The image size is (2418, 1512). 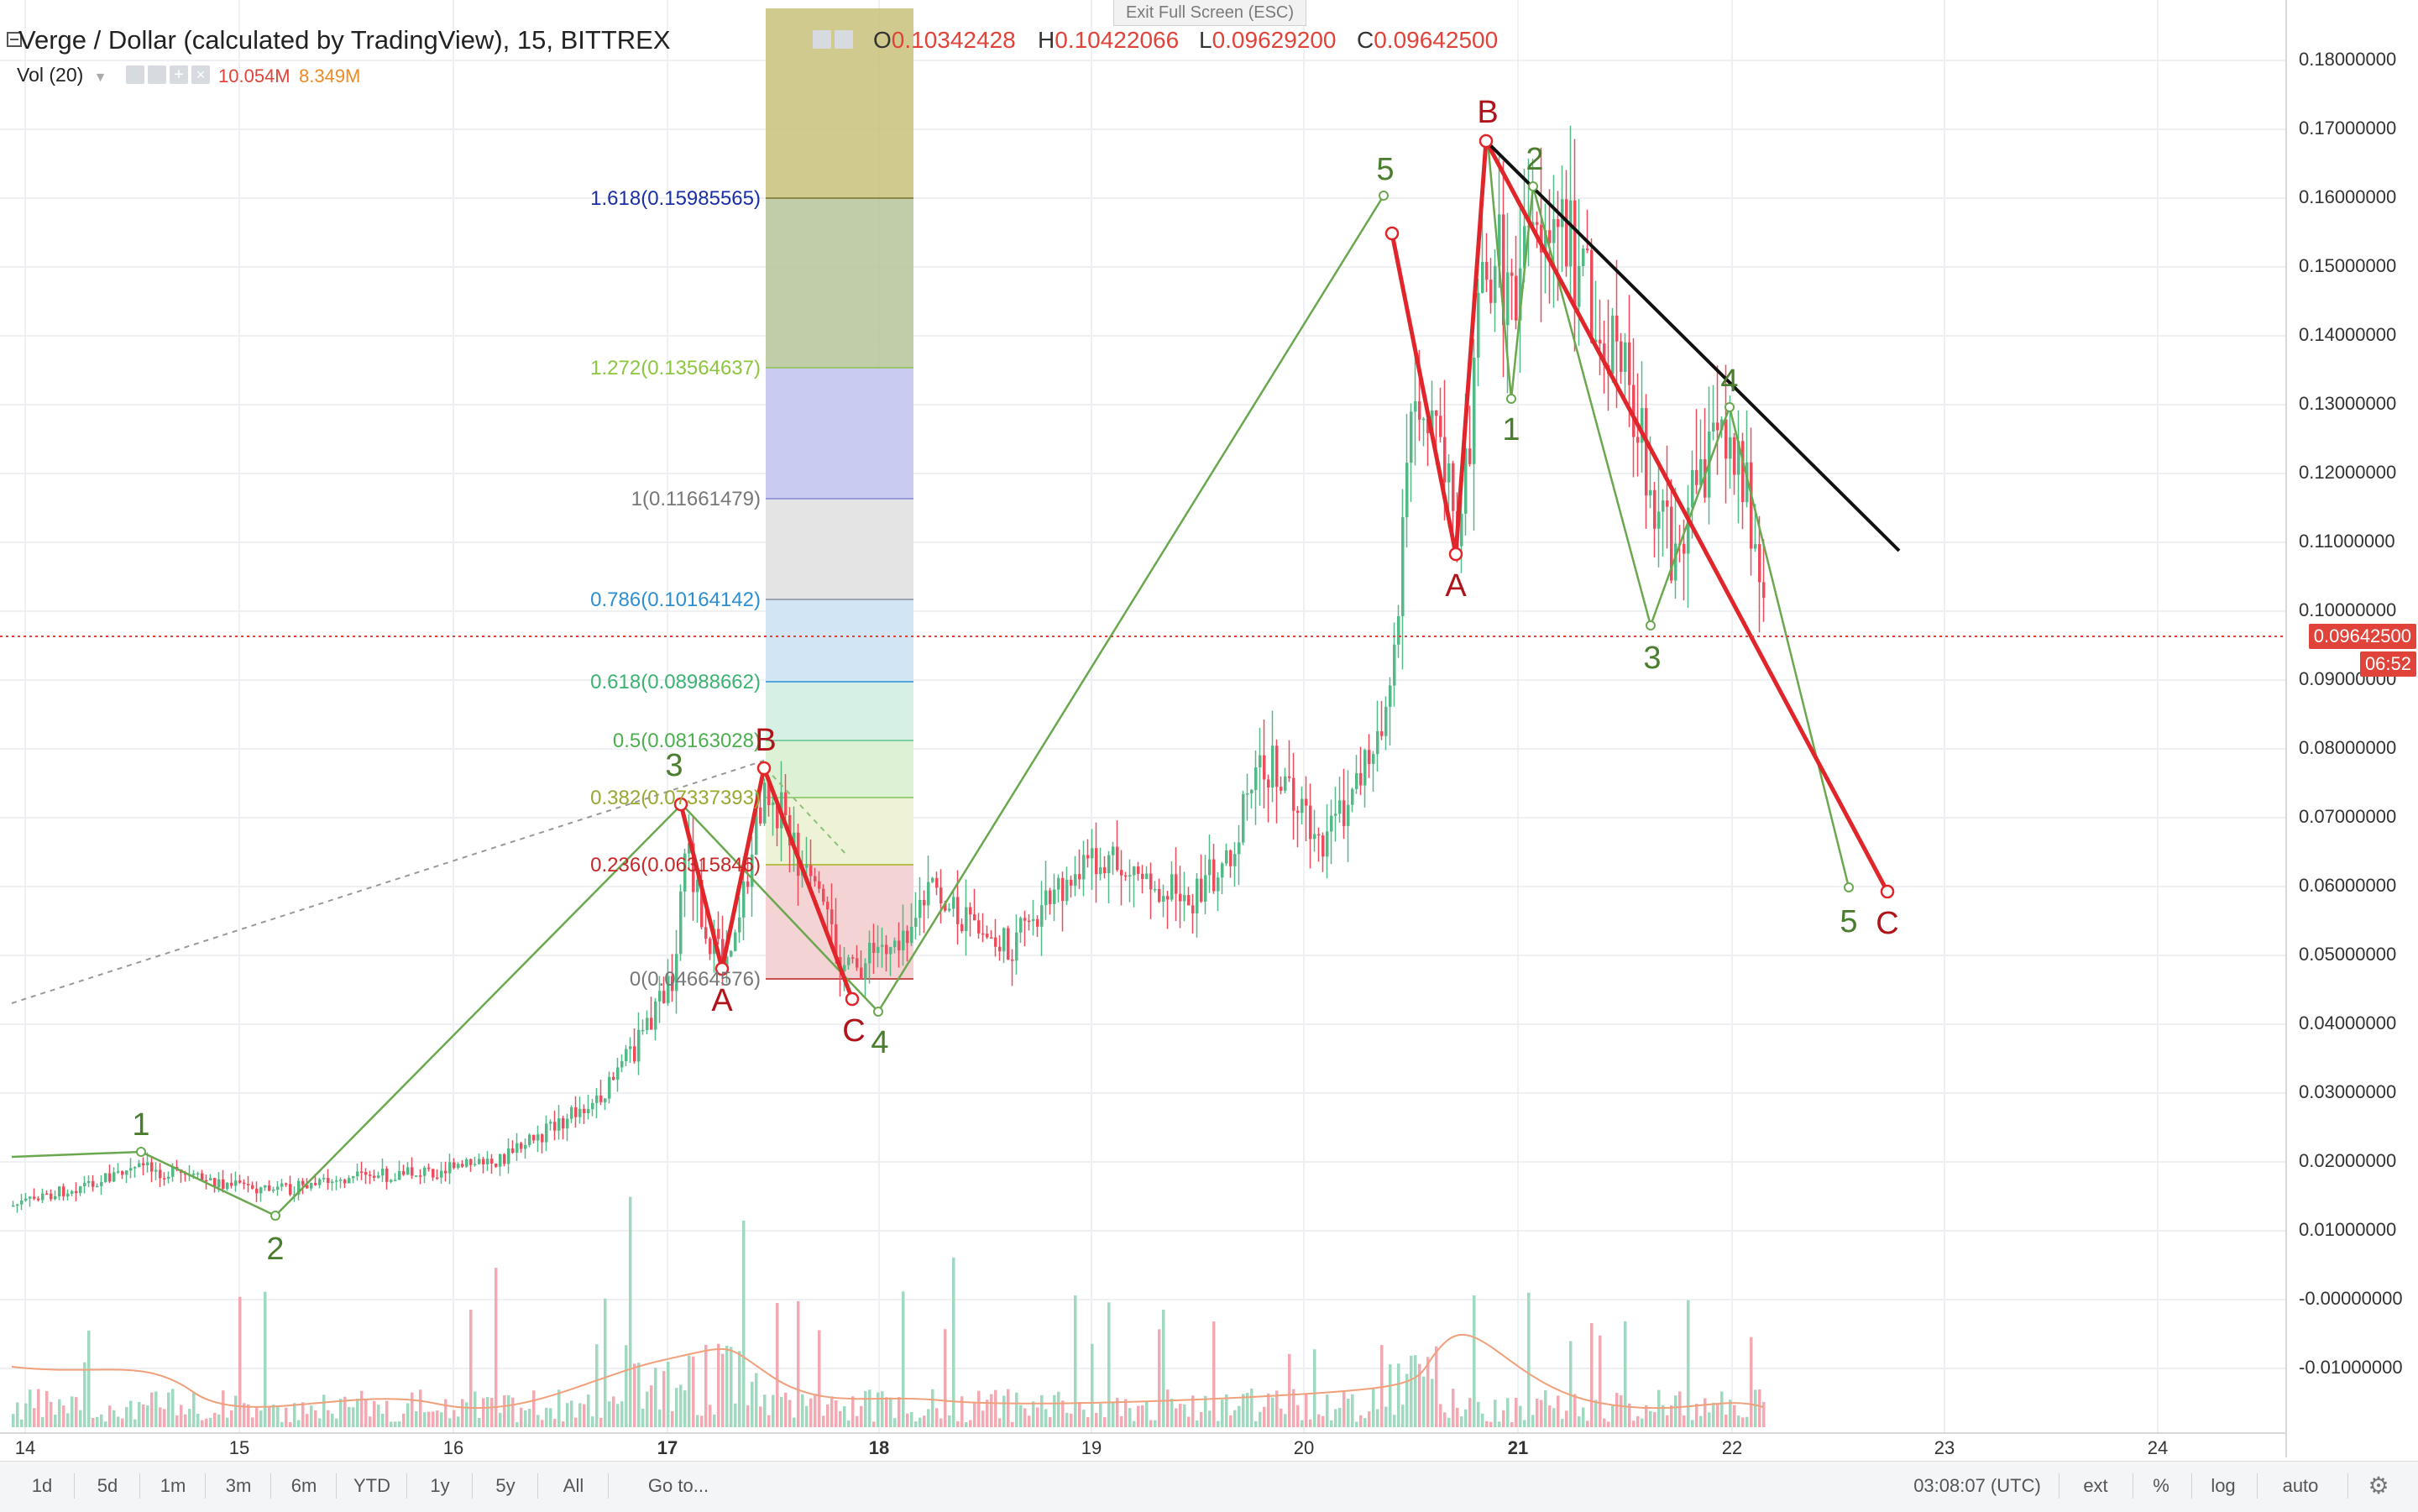 I want to click on time-axis: 14 15 16 17 18 19 20 21 22 23 24, so click(x=1142, y=1447).